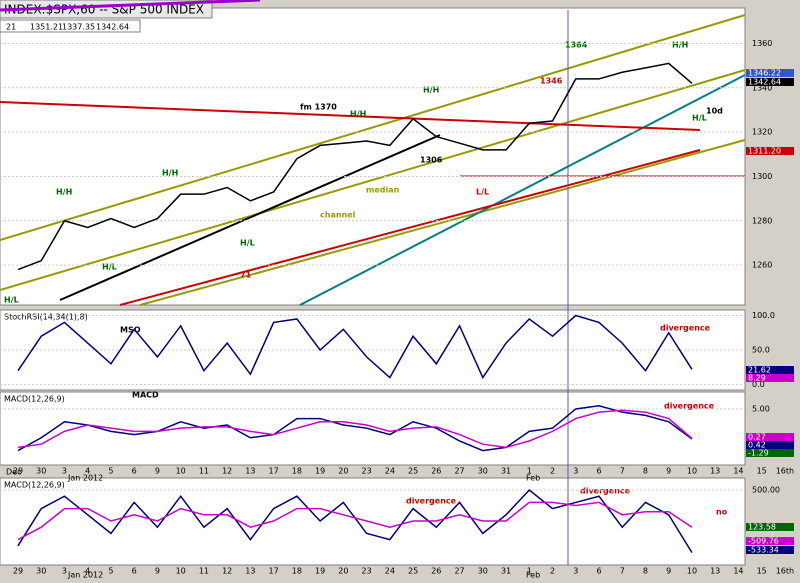 This screenshot has height=583, width=800. I want to click on value-box-label: 8.29, so click(757, 378).